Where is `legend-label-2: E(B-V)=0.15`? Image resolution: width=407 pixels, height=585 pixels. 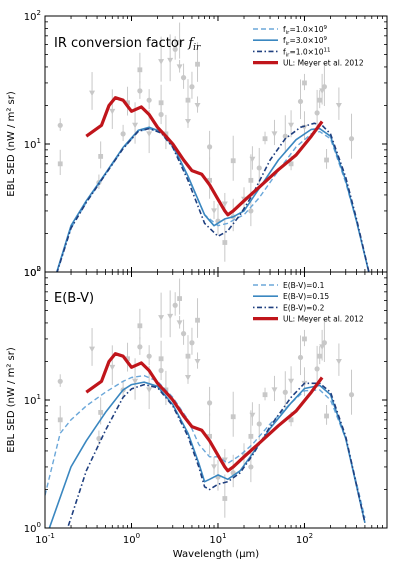 legend-label-2: E(B-V)=0.15 is located at coordinates (306, 296).